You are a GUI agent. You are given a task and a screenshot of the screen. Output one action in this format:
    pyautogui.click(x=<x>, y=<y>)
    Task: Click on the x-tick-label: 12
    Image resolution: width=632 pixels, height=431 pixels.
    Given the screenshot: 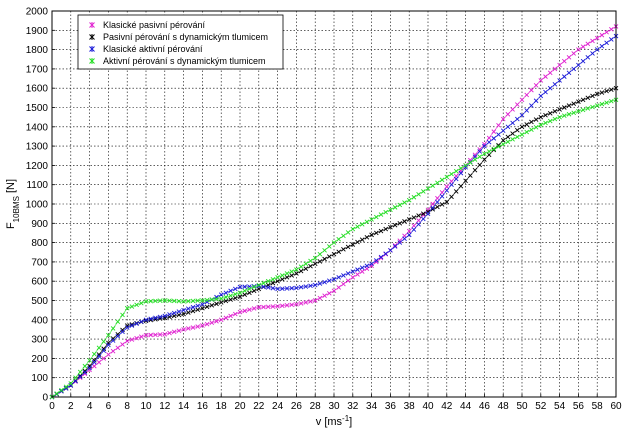 What is the action you would take?
    pyautogui.click(x=165, y=406)
    